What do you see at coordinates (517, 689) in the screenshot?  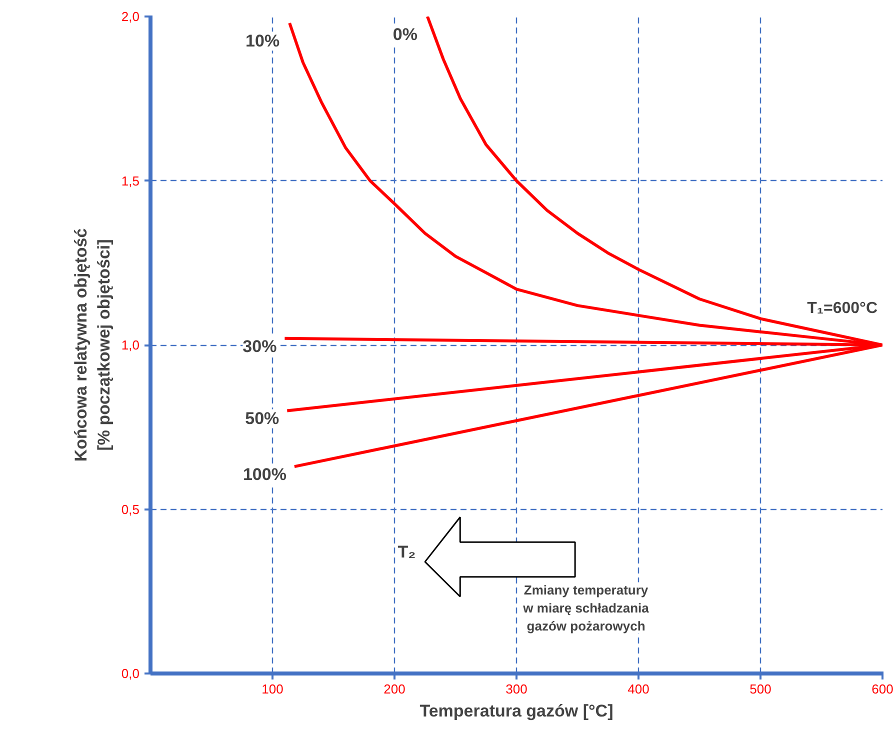 I see `x-tick-label: 300` at bounding box center [517, 689].